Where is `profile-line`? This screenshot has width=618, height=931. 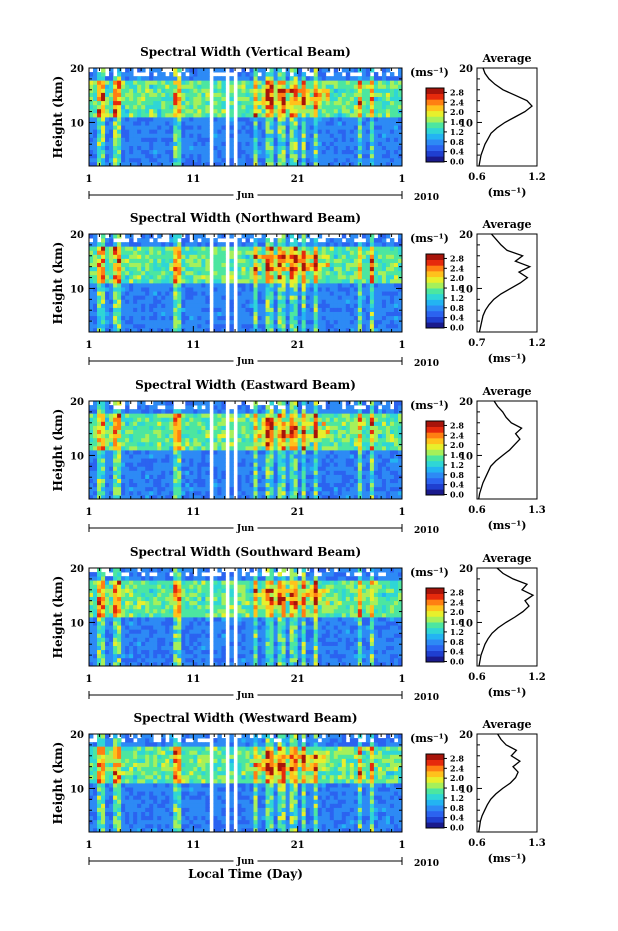
profile-line is located at coordinates (505, 117).